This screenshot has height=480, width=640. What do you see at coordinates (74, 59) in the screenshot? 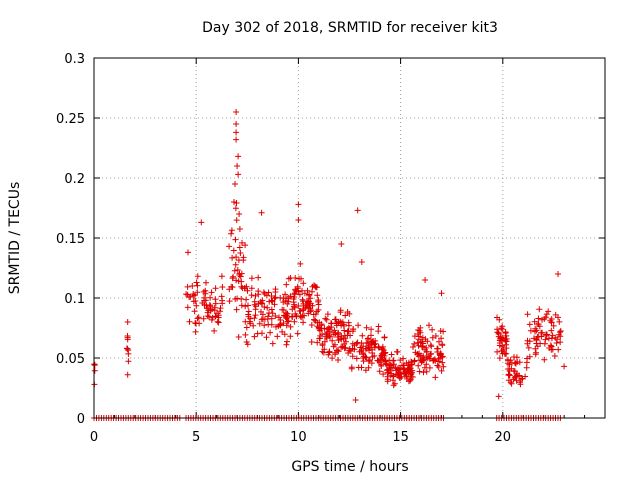
I see `y-tick-label: 0.3` at bounding box center [74, 59].